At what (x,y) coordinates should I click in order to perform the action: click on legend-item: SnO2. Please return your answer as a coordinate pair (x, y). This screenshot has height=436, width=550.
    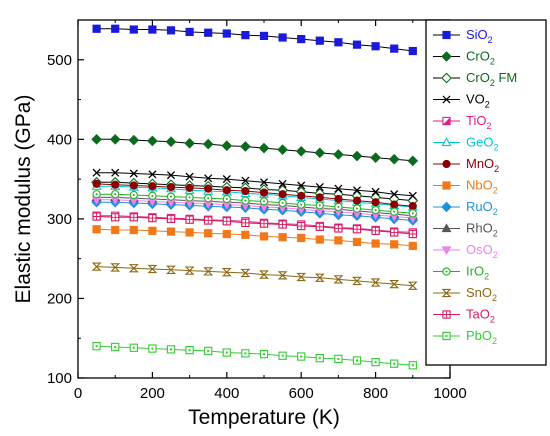
    Looking at the image, I should click on (465, 294).